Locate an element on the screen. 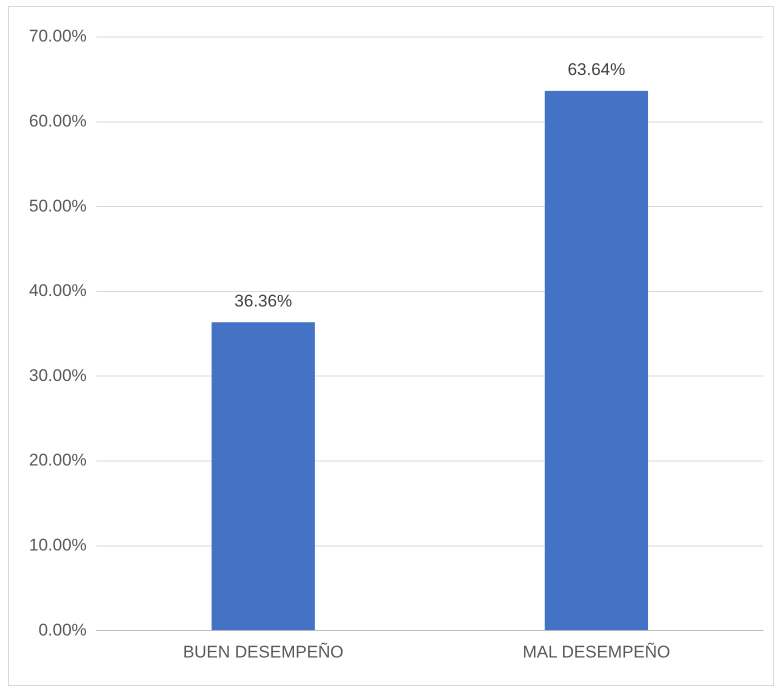 The height and width of the screenshot is (690, 783). y-tick-label: 70.00% is located at coordinates (57, 36).